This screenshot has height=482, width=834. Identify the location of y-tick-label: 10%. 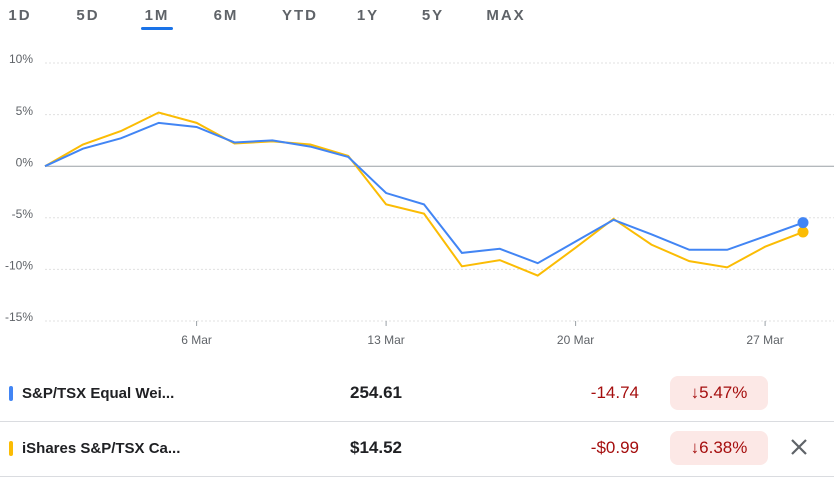
(21, 59).